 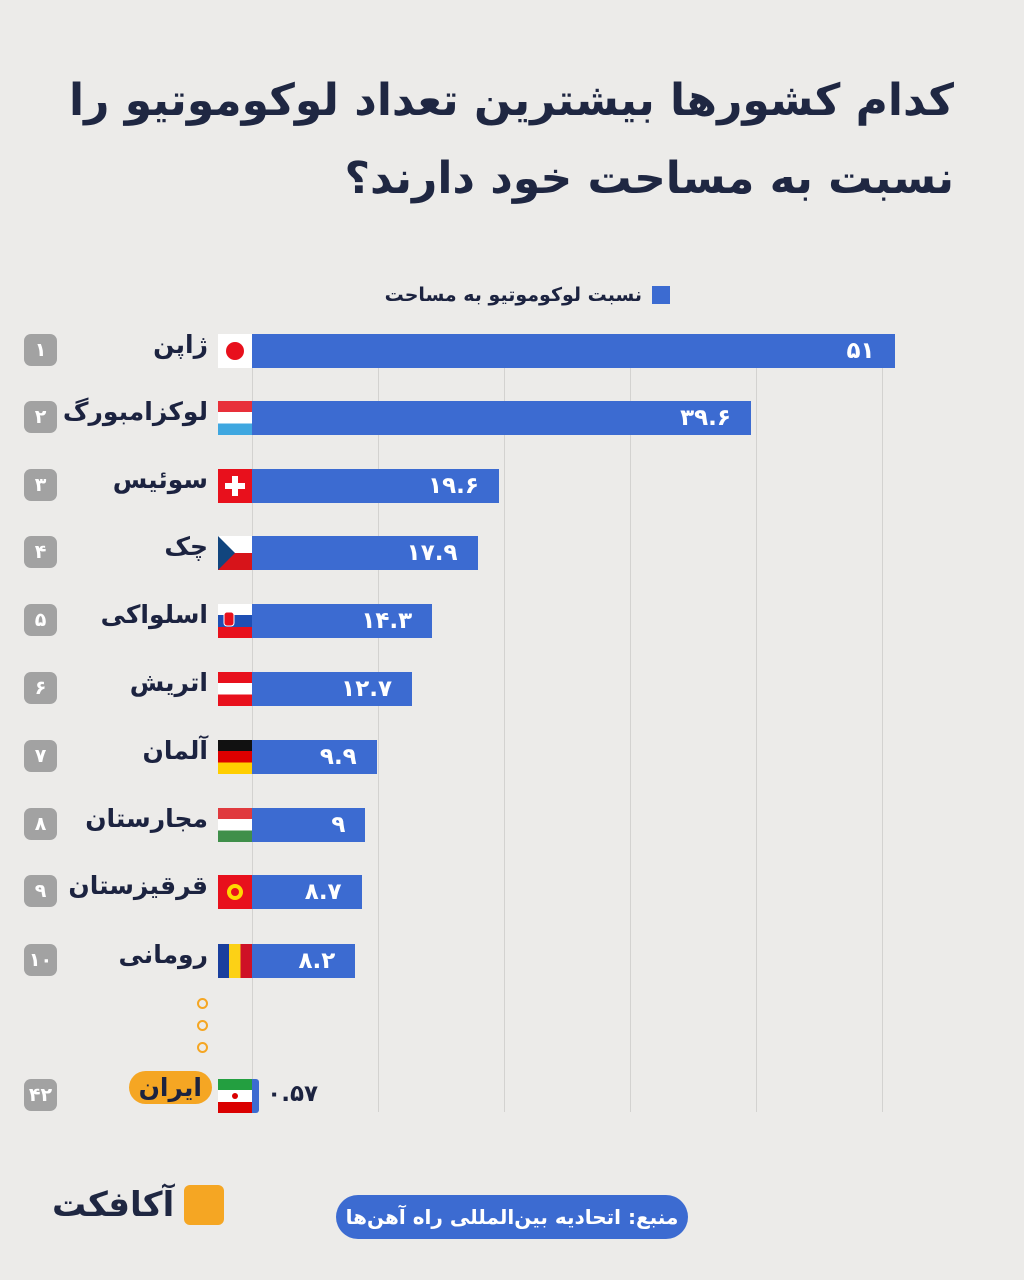 What do you see at coordinates (40, 417) in the screenshot?
I see `rank-badge: ۲` at bounding box center [40, 417].